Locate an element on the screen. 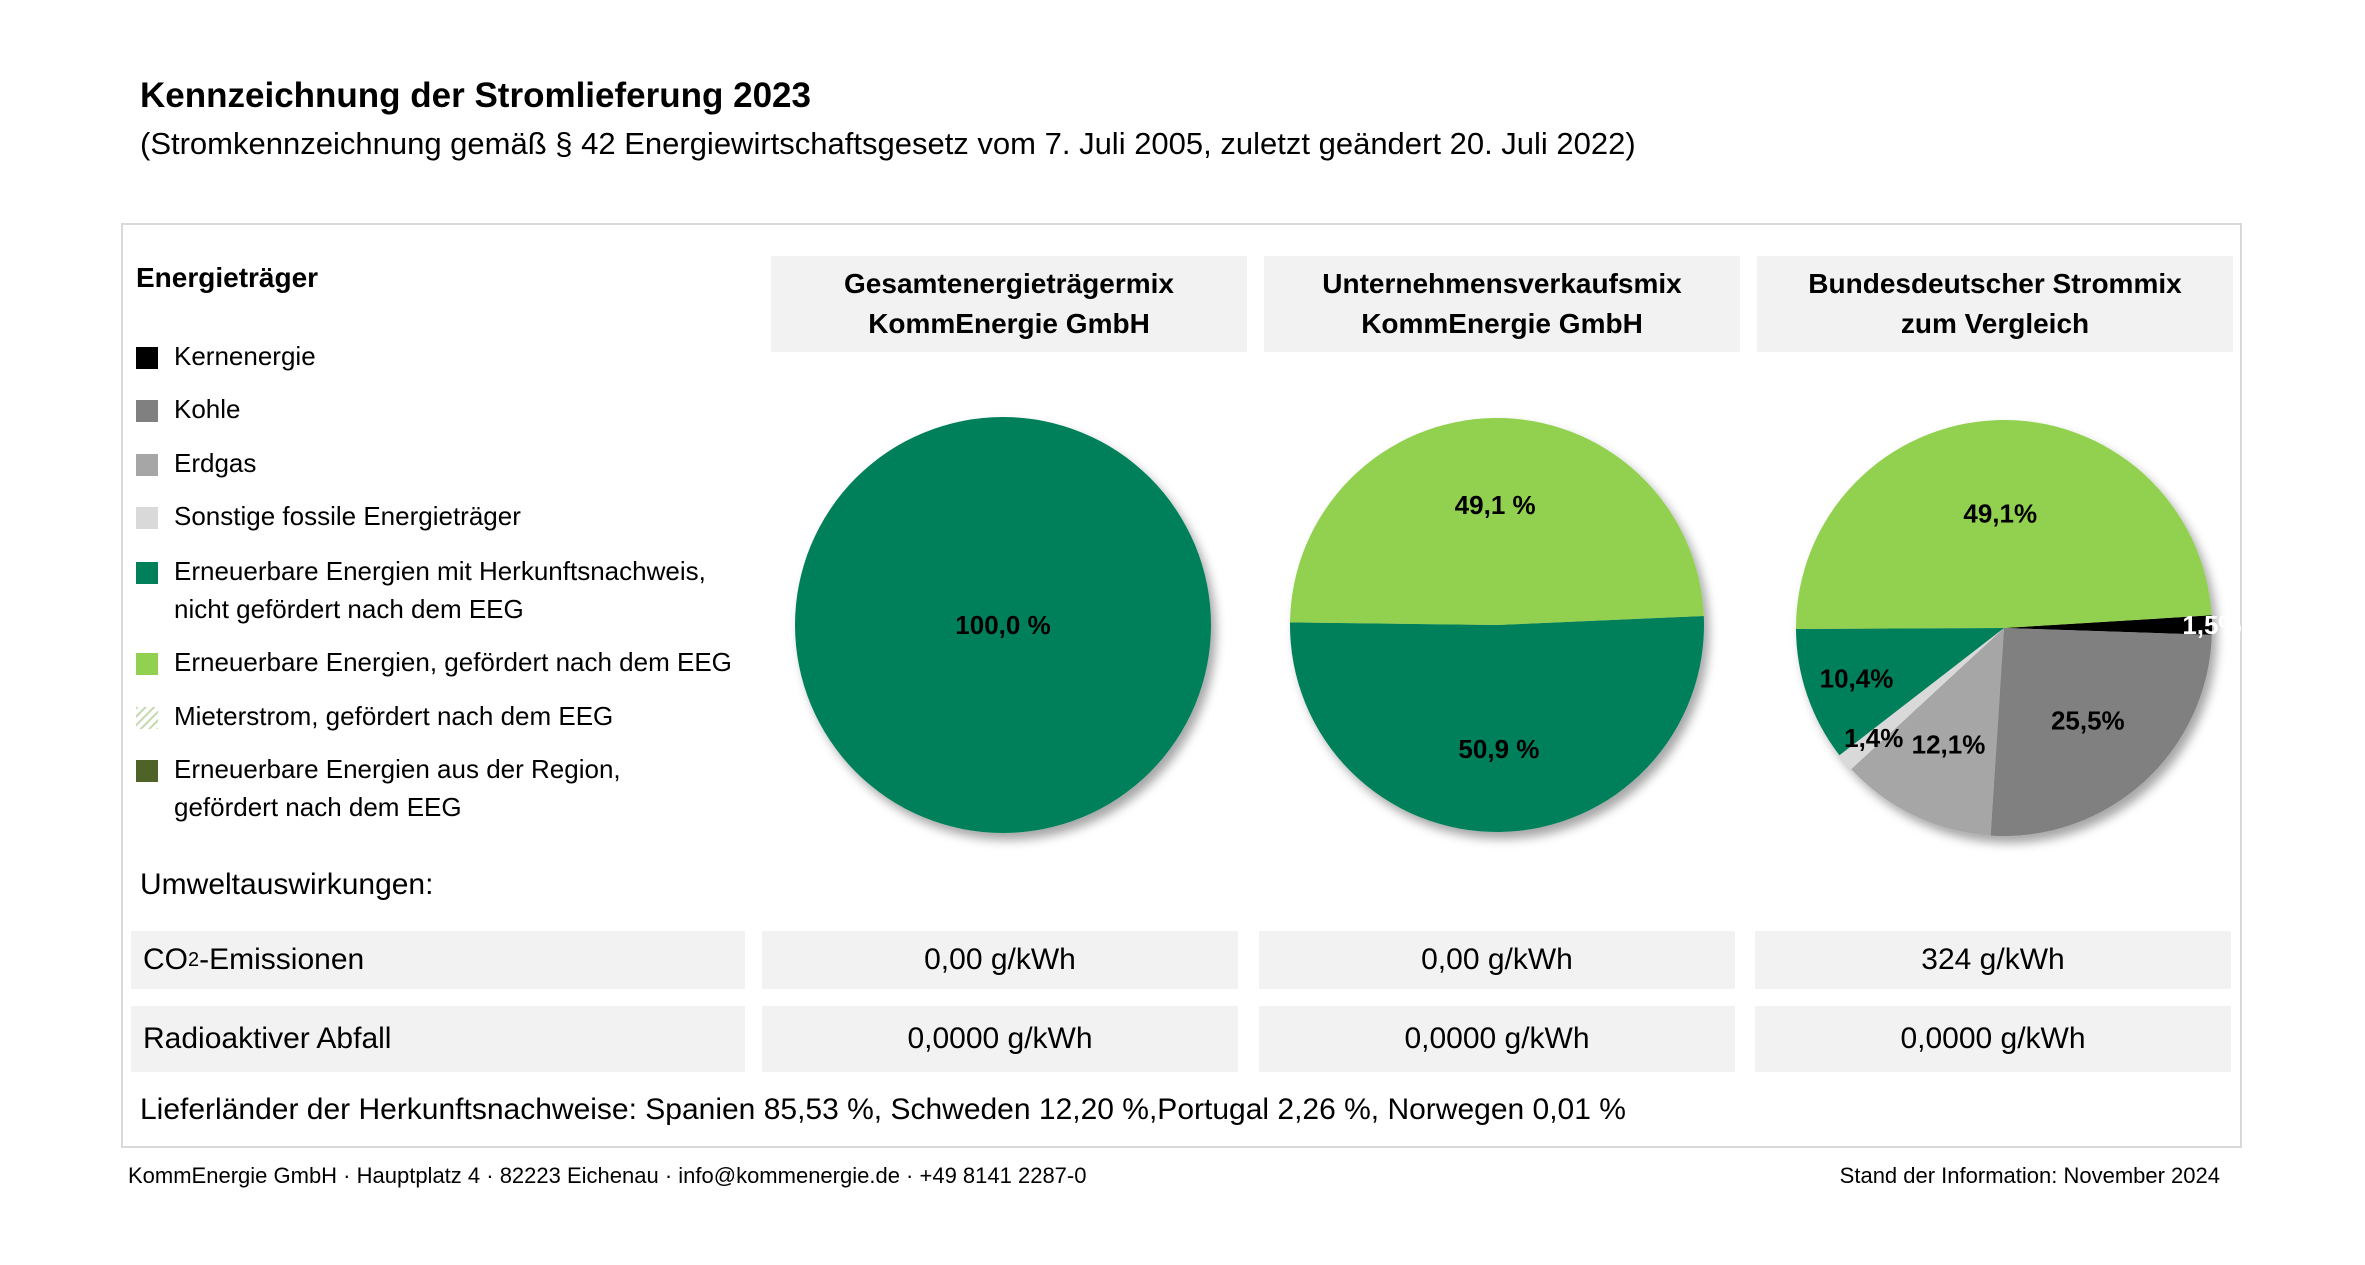  pie-data-label: 1,4% is located at coordinates (1873, 738).